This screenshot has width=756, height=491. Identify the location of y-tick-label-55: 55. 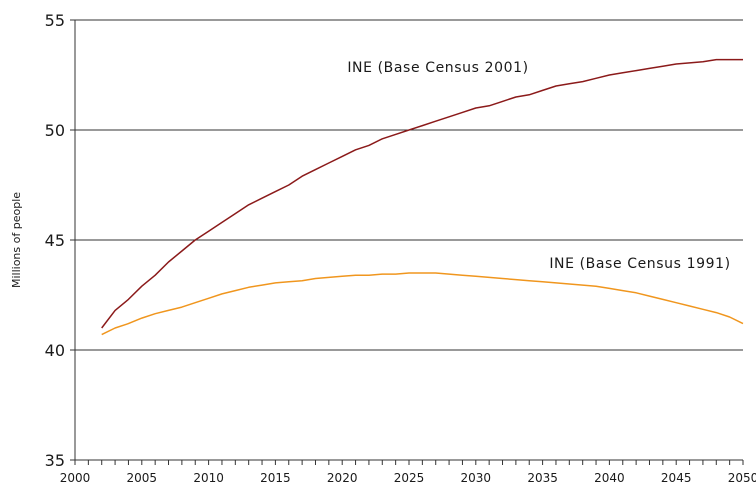
(55, 20).